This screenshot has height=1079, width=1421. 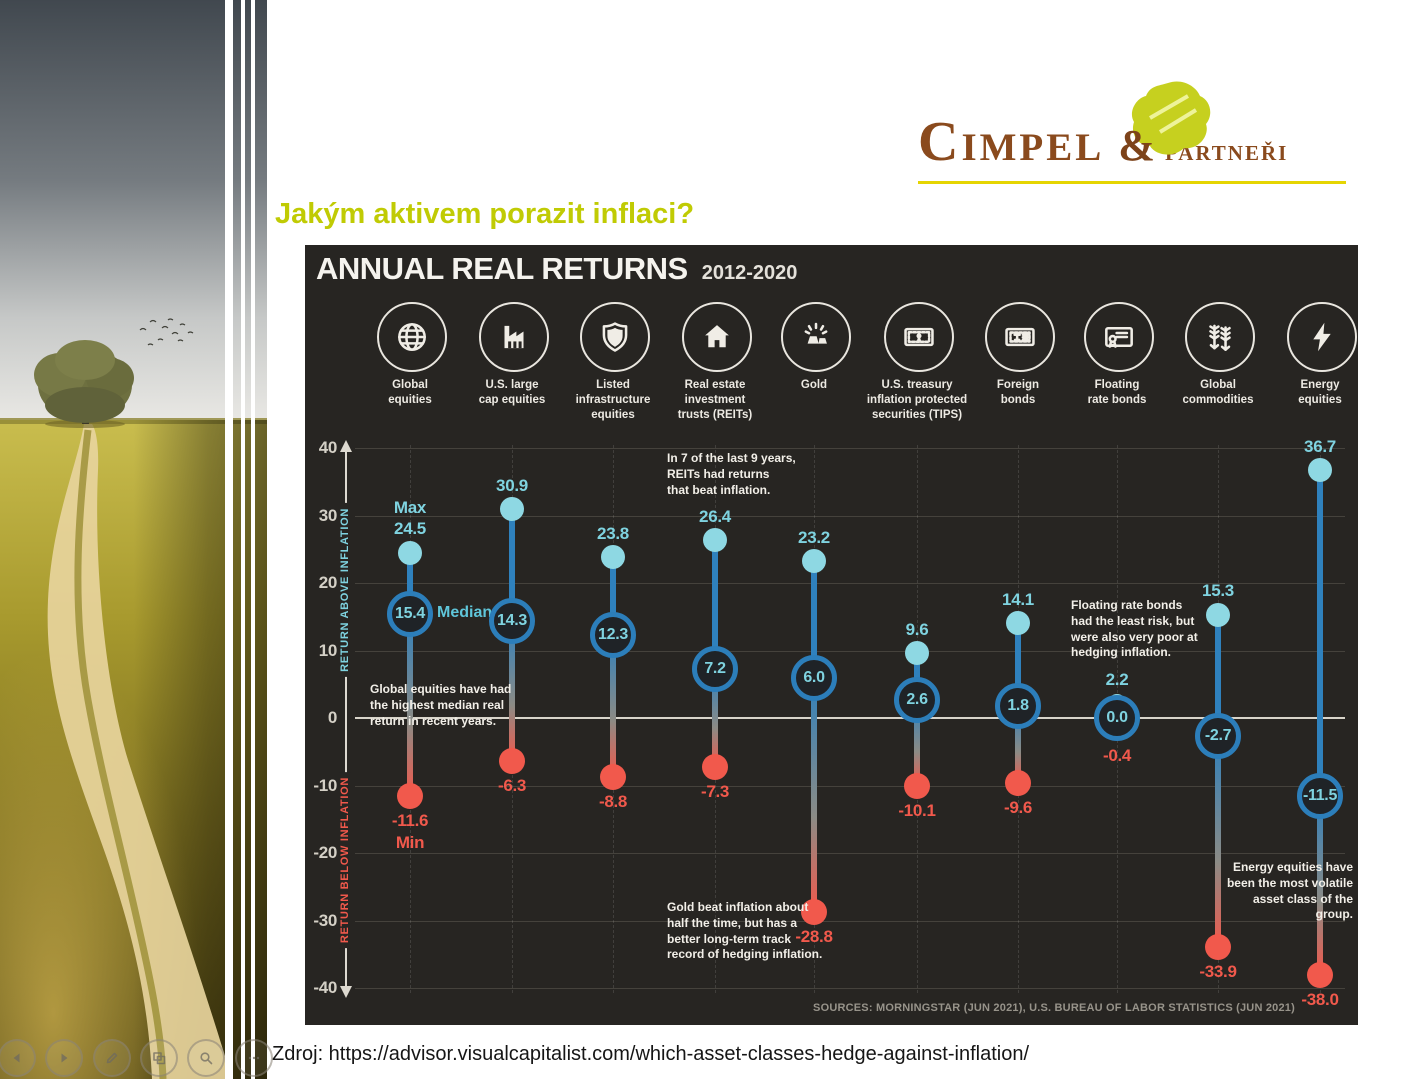 What do you see at coordinates (325, 785) in the screenshot?
I see `y-tick-label: -10` at bounding box center [325, 785].